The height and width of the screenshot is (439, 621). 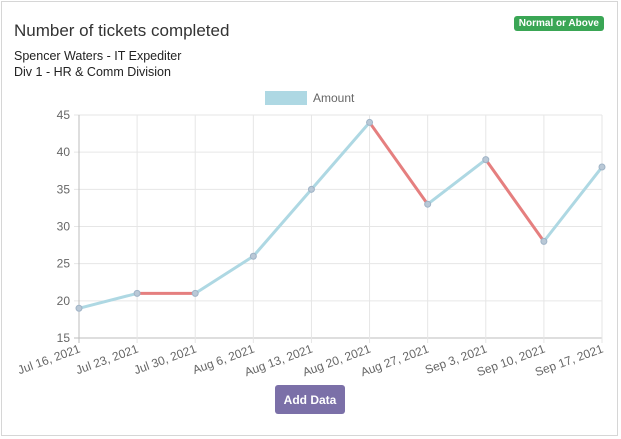 I want to click on y-tick-label: 45, so click(x=64, y=115).